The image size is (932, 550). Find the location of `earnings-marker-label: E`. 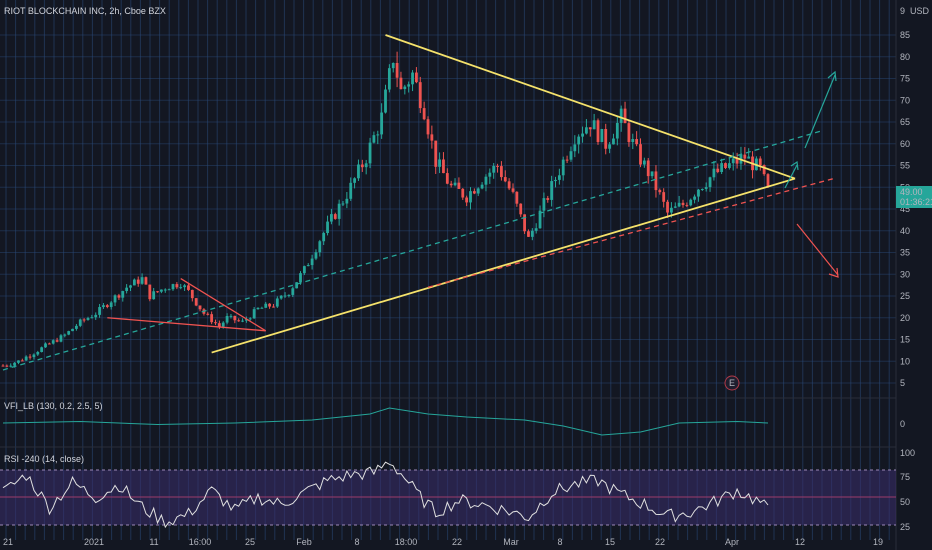

earnings-marker-label: E is located at coordinates (732, 383).